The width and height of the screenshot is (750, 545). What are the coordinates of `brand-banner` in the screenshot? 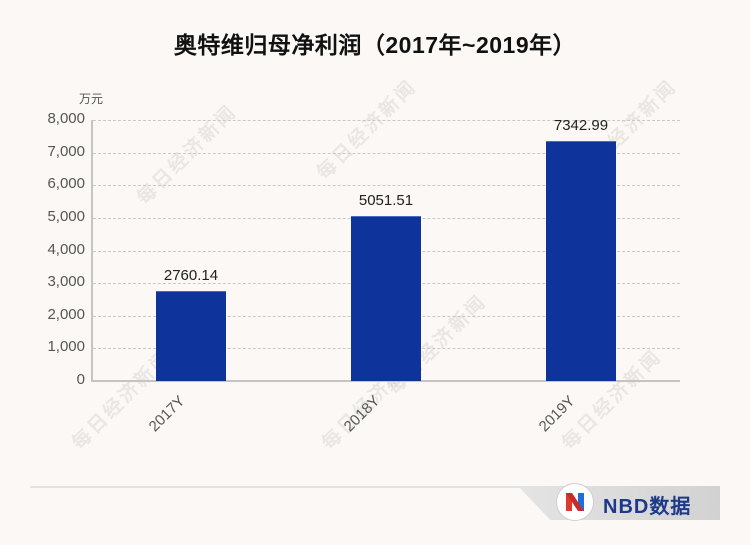 It's located at (619, 503).